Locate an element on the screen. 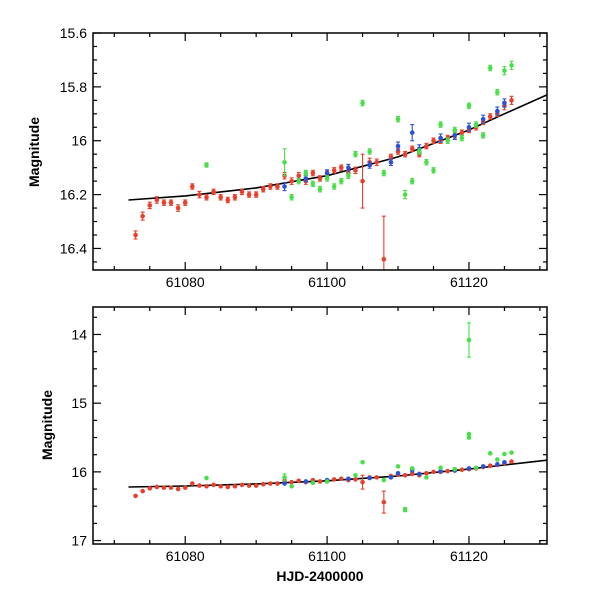 This screenshot has width=600, height=600. y-tick-label: 15.6 is located at coordinates (73, 33).